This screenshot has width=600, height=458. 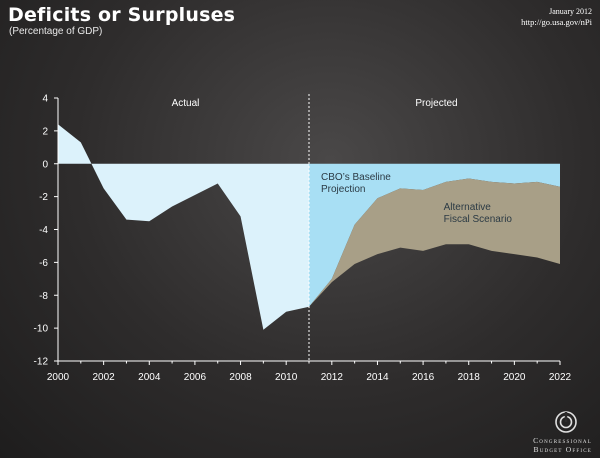 What do you see at coordinates (240, 377) in the screenshot?
I see `x-tick-label: 2008` at bounding box center [240, 377].